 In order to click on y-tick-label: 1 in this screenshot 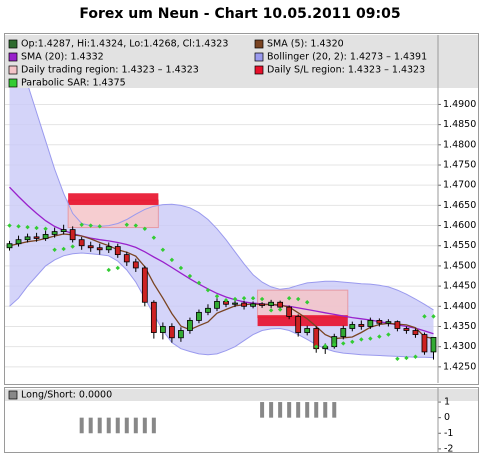, I will do `click(447, 402)`.